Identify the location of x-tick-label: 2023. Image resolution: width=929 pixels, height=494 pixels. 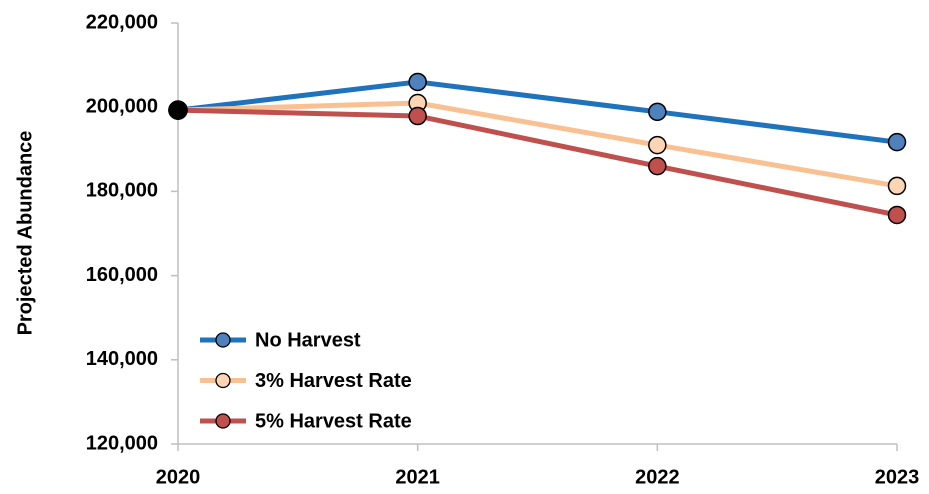
(897, 477).